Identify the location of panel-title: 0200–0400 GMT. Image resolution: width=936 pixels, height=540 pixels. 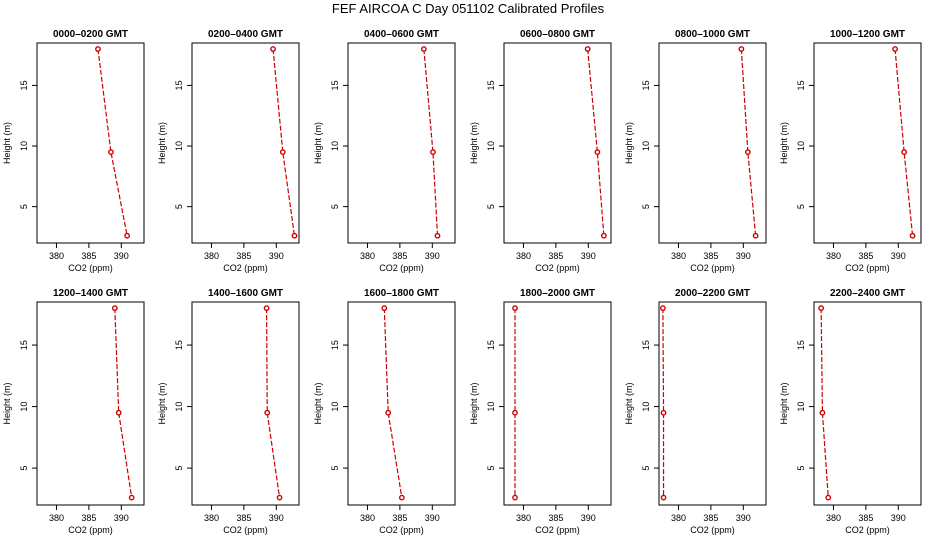
(245, 34).